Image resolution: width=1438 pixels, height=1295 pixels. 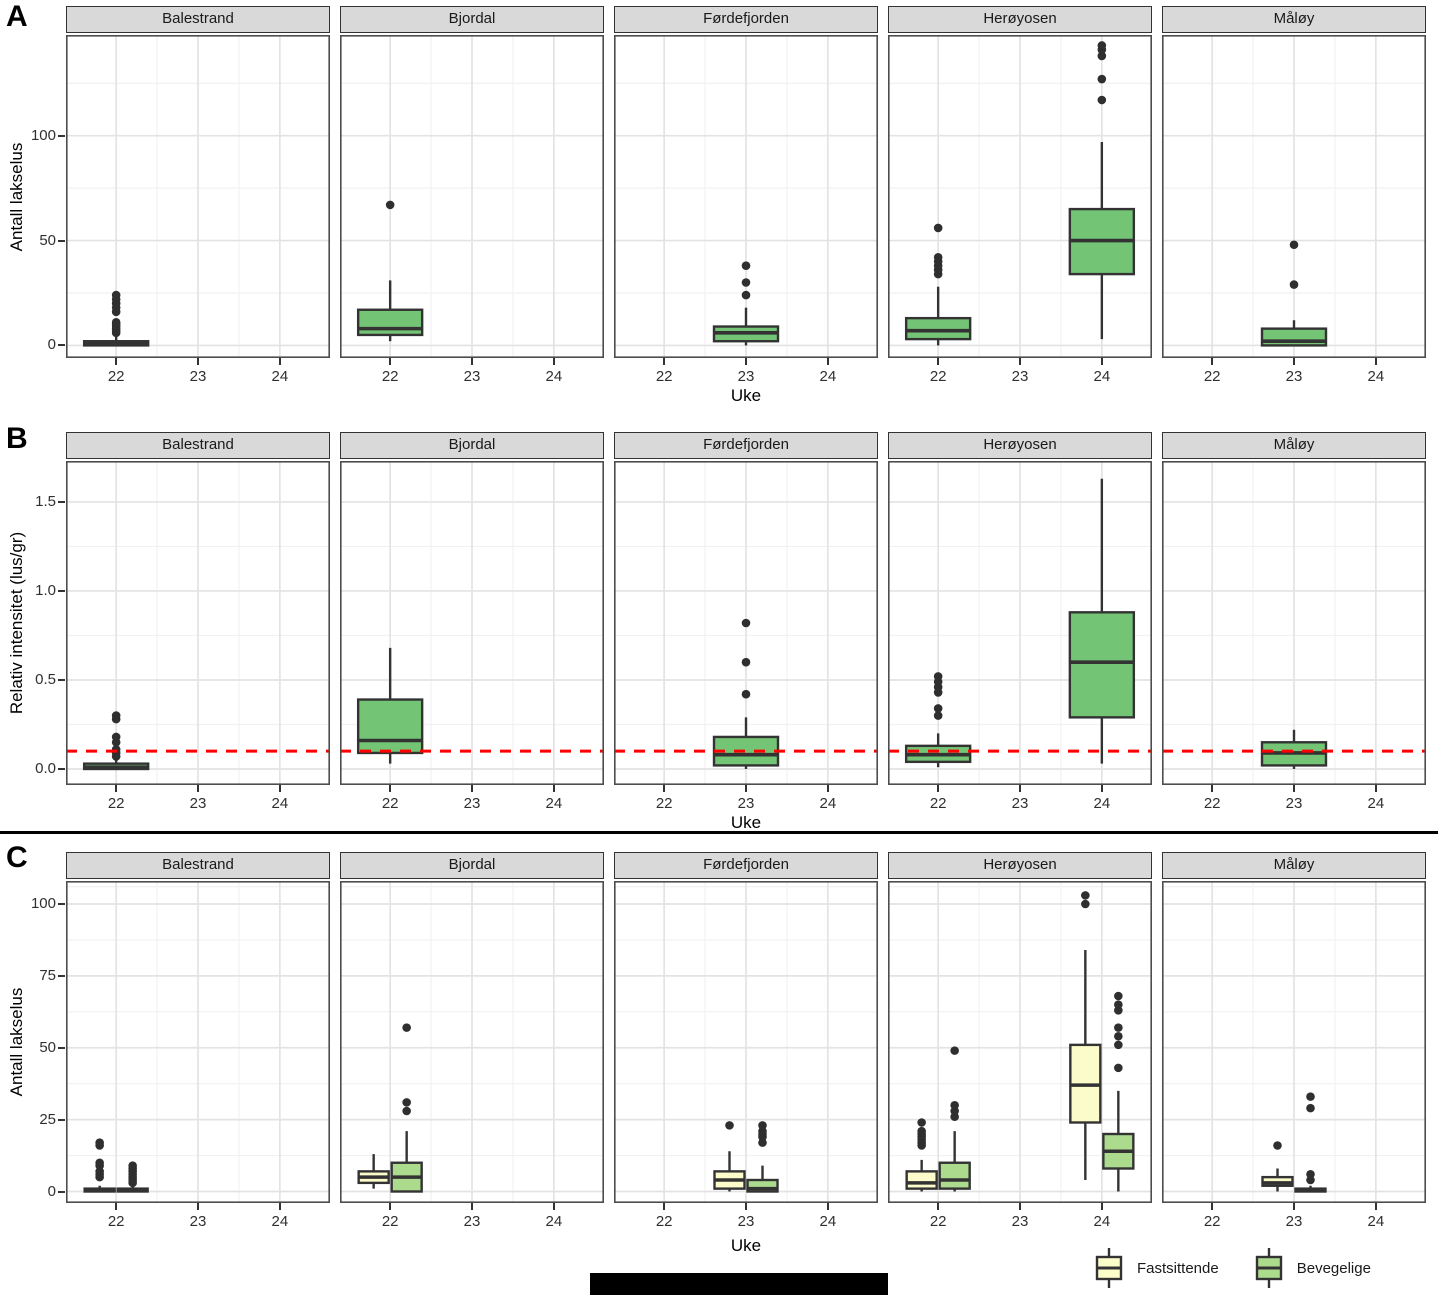 What do you see at coordinates (1156, 1268) in the screenshot?
I see `legend-item: Fastsittende` at bounding box center [1156, 1268].